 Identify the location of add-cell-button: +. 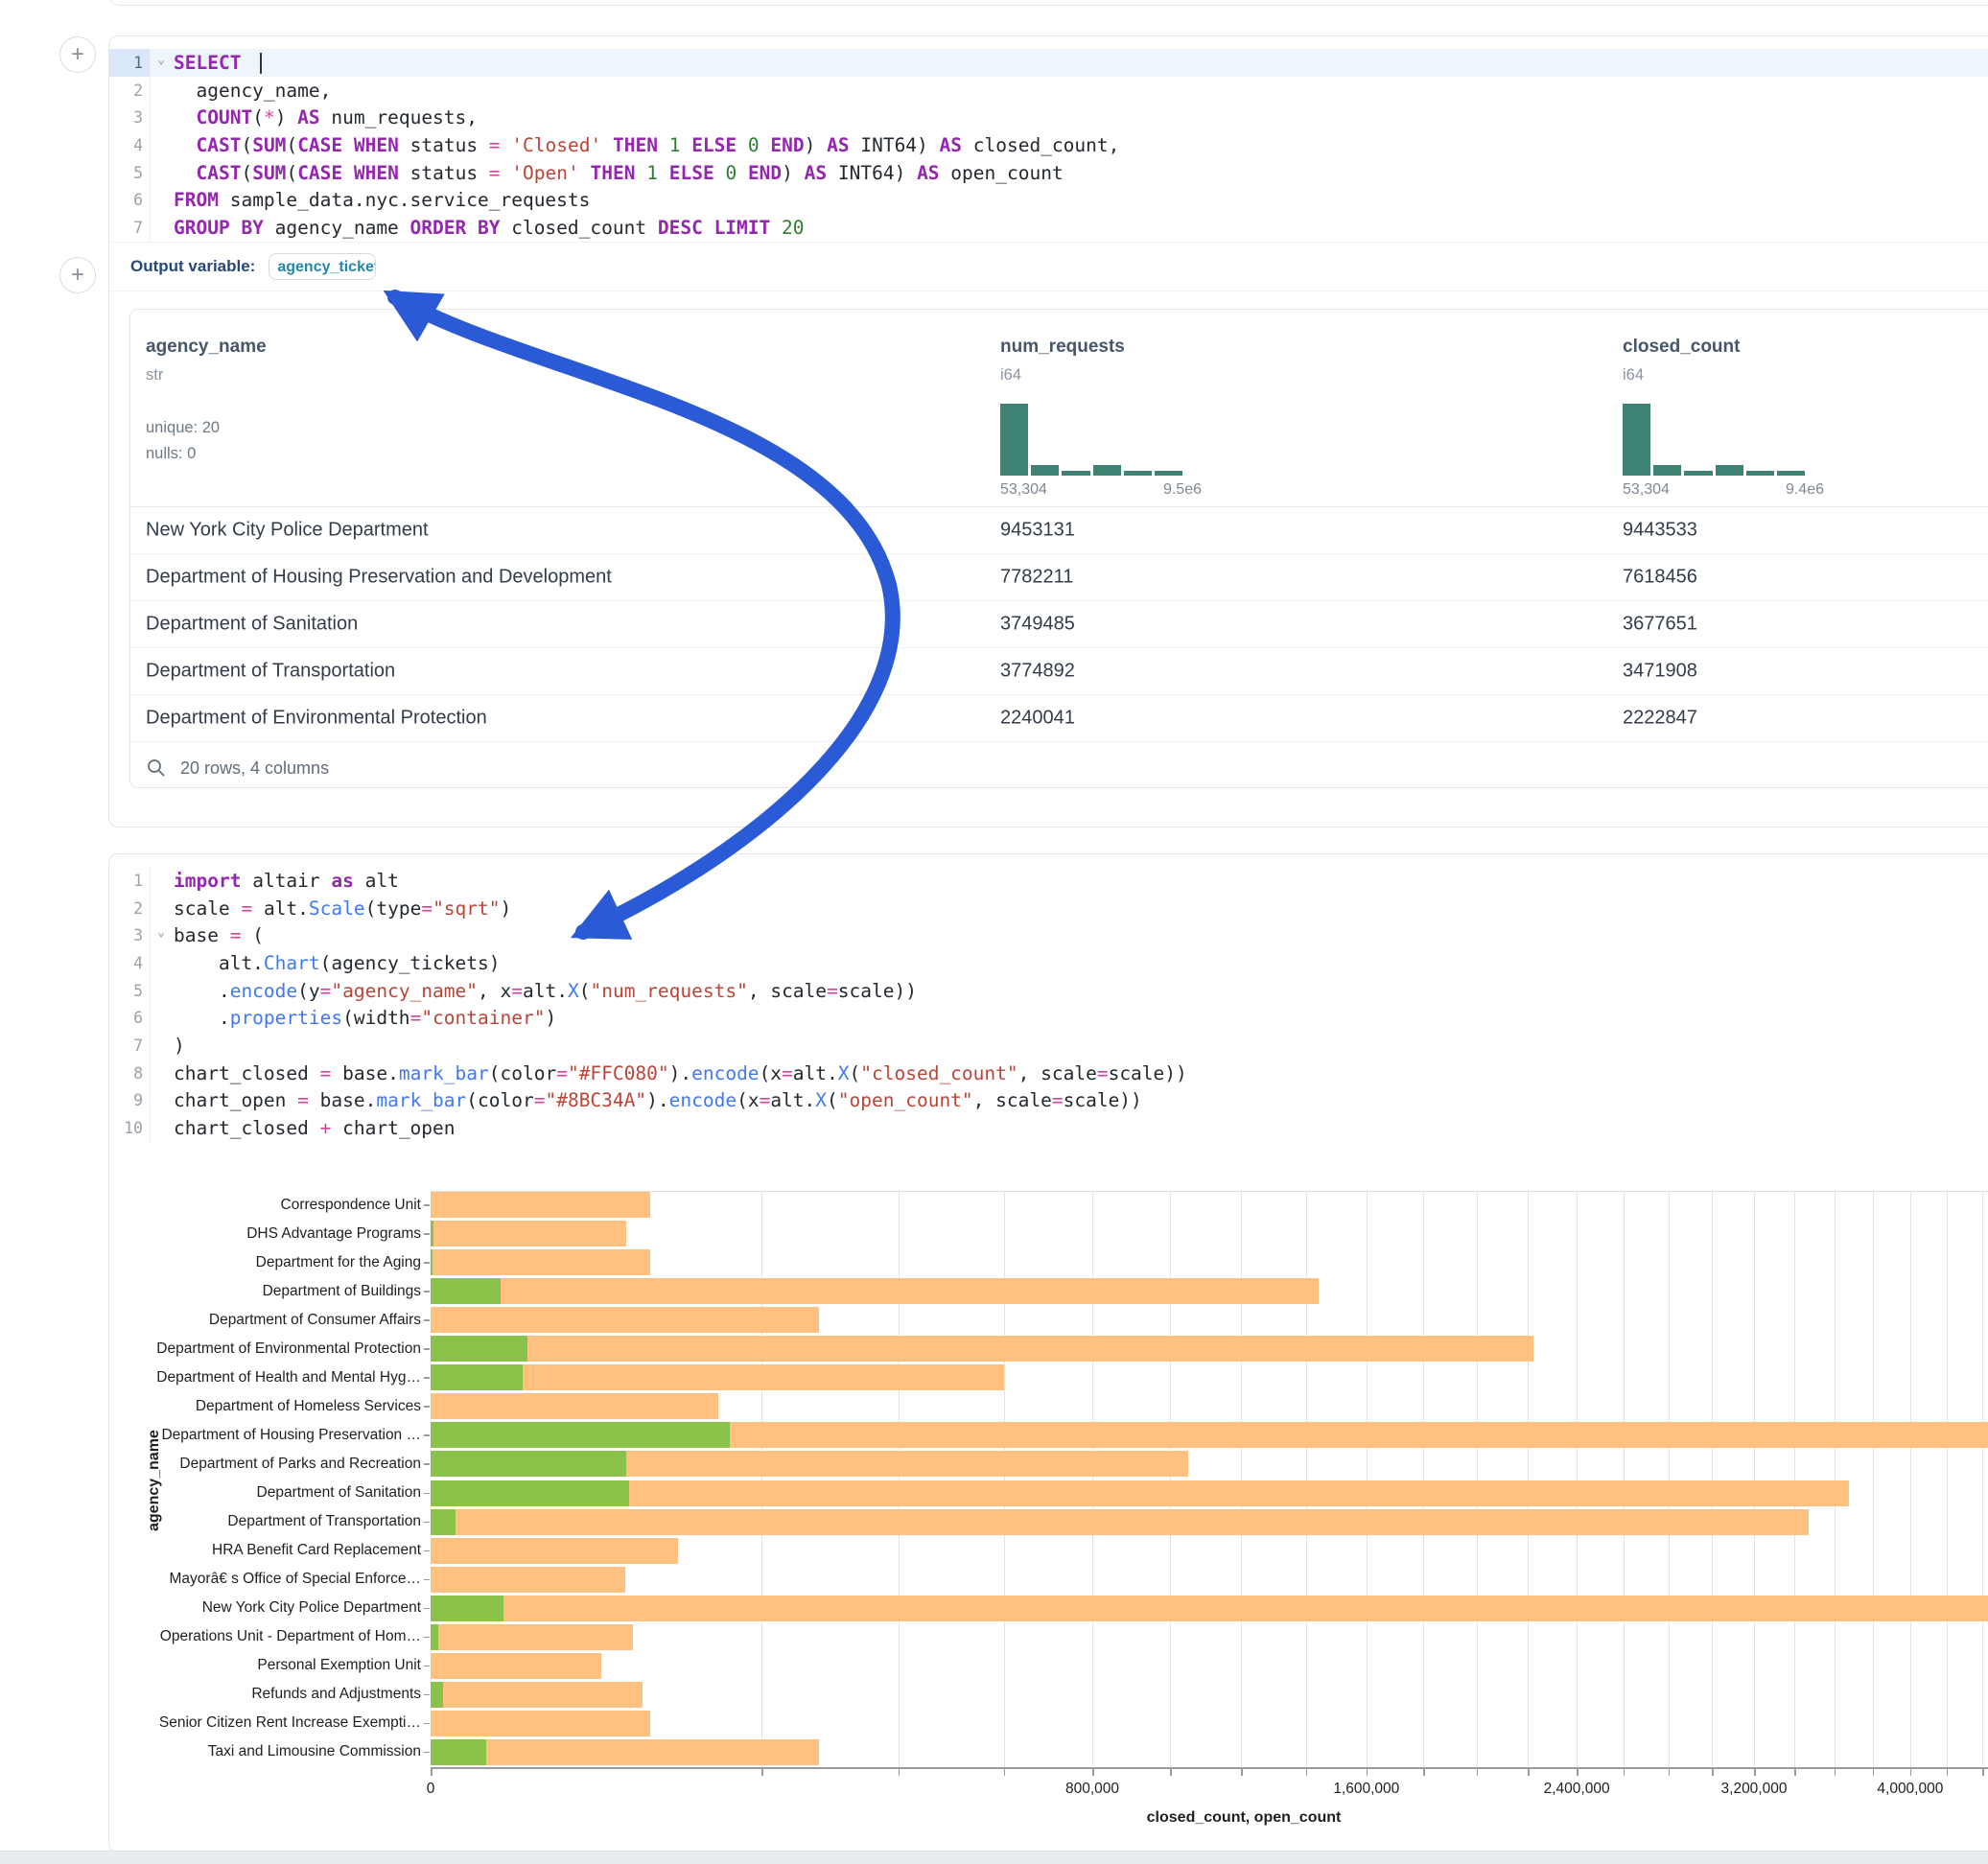
(77, 54).